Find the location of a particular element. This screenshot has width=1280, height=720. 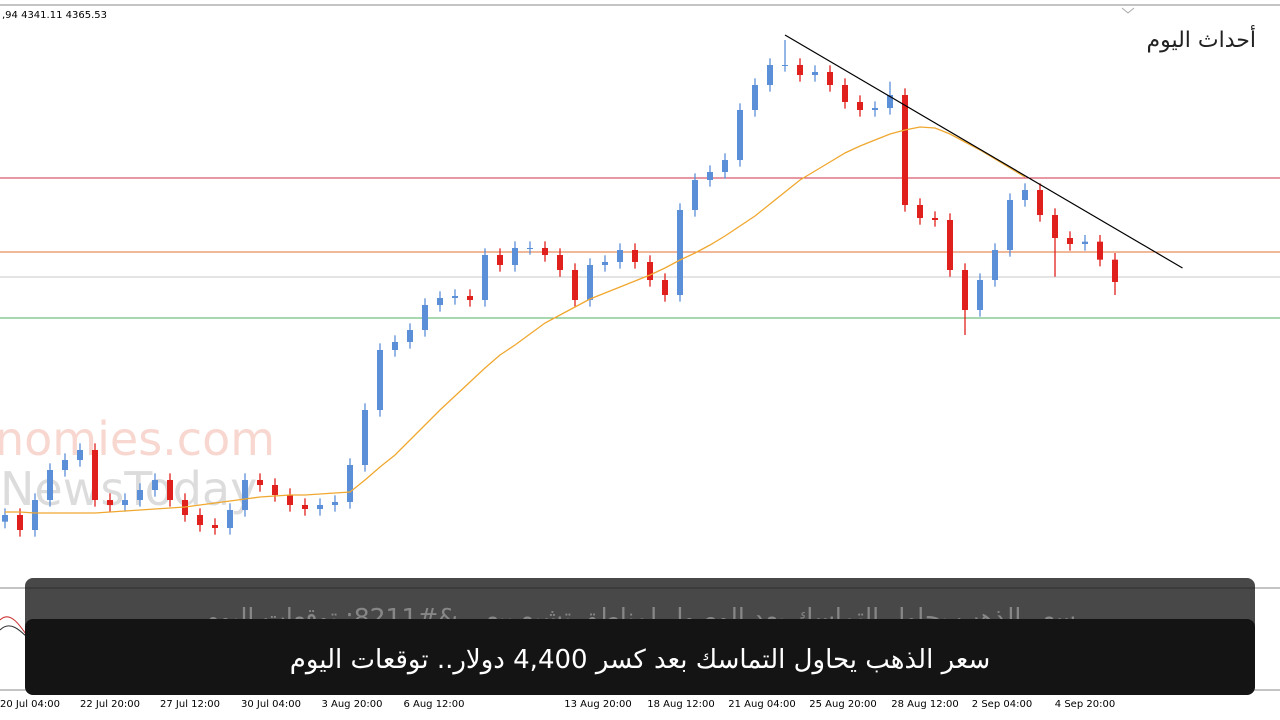

ohlc-header: ,94 4341.11 4365.53 is located at coordinates (54, 15).